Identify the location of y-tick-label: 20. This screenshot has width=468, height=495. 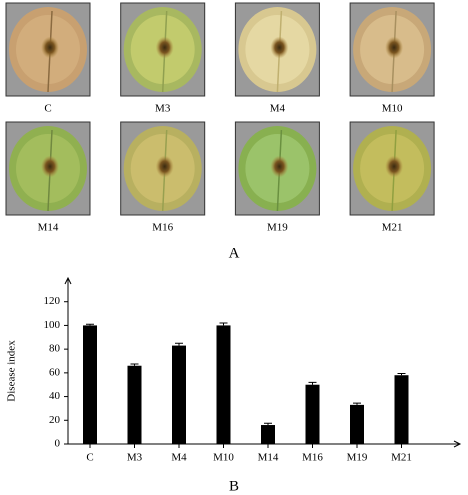
(55, 420).